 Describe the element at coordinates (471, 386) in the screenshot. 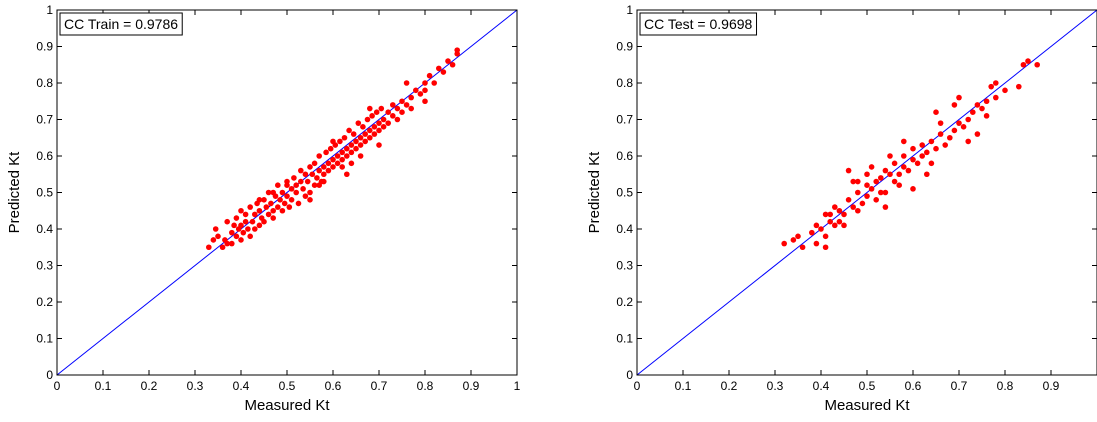

I see `x-tick-label: 0.9` at that location.